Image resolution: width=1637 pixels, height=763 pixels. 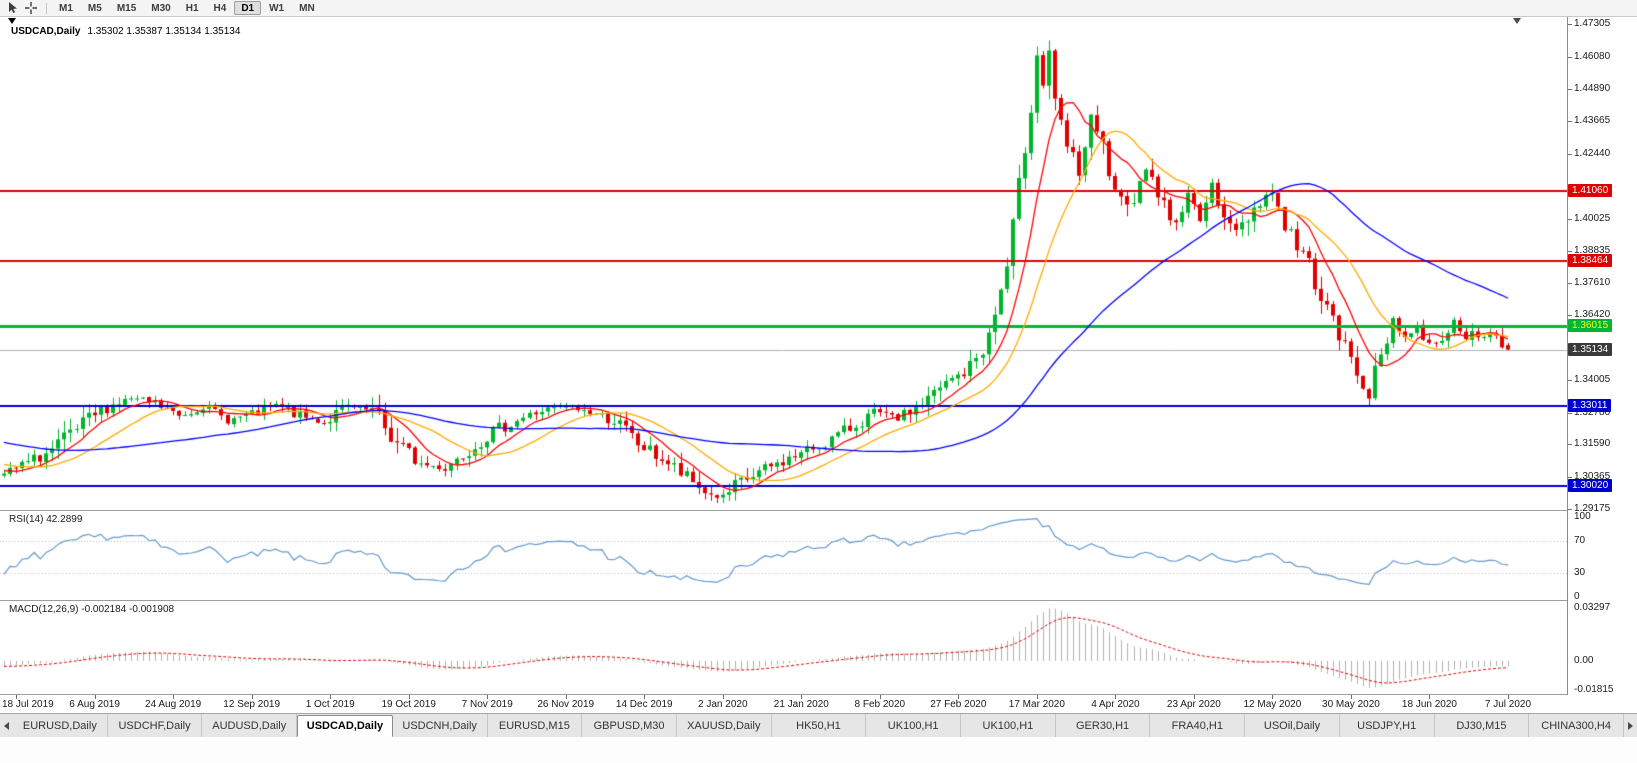 I want to click on time-axis-label: 21 Jan 2020, so click(x=801, y=704).